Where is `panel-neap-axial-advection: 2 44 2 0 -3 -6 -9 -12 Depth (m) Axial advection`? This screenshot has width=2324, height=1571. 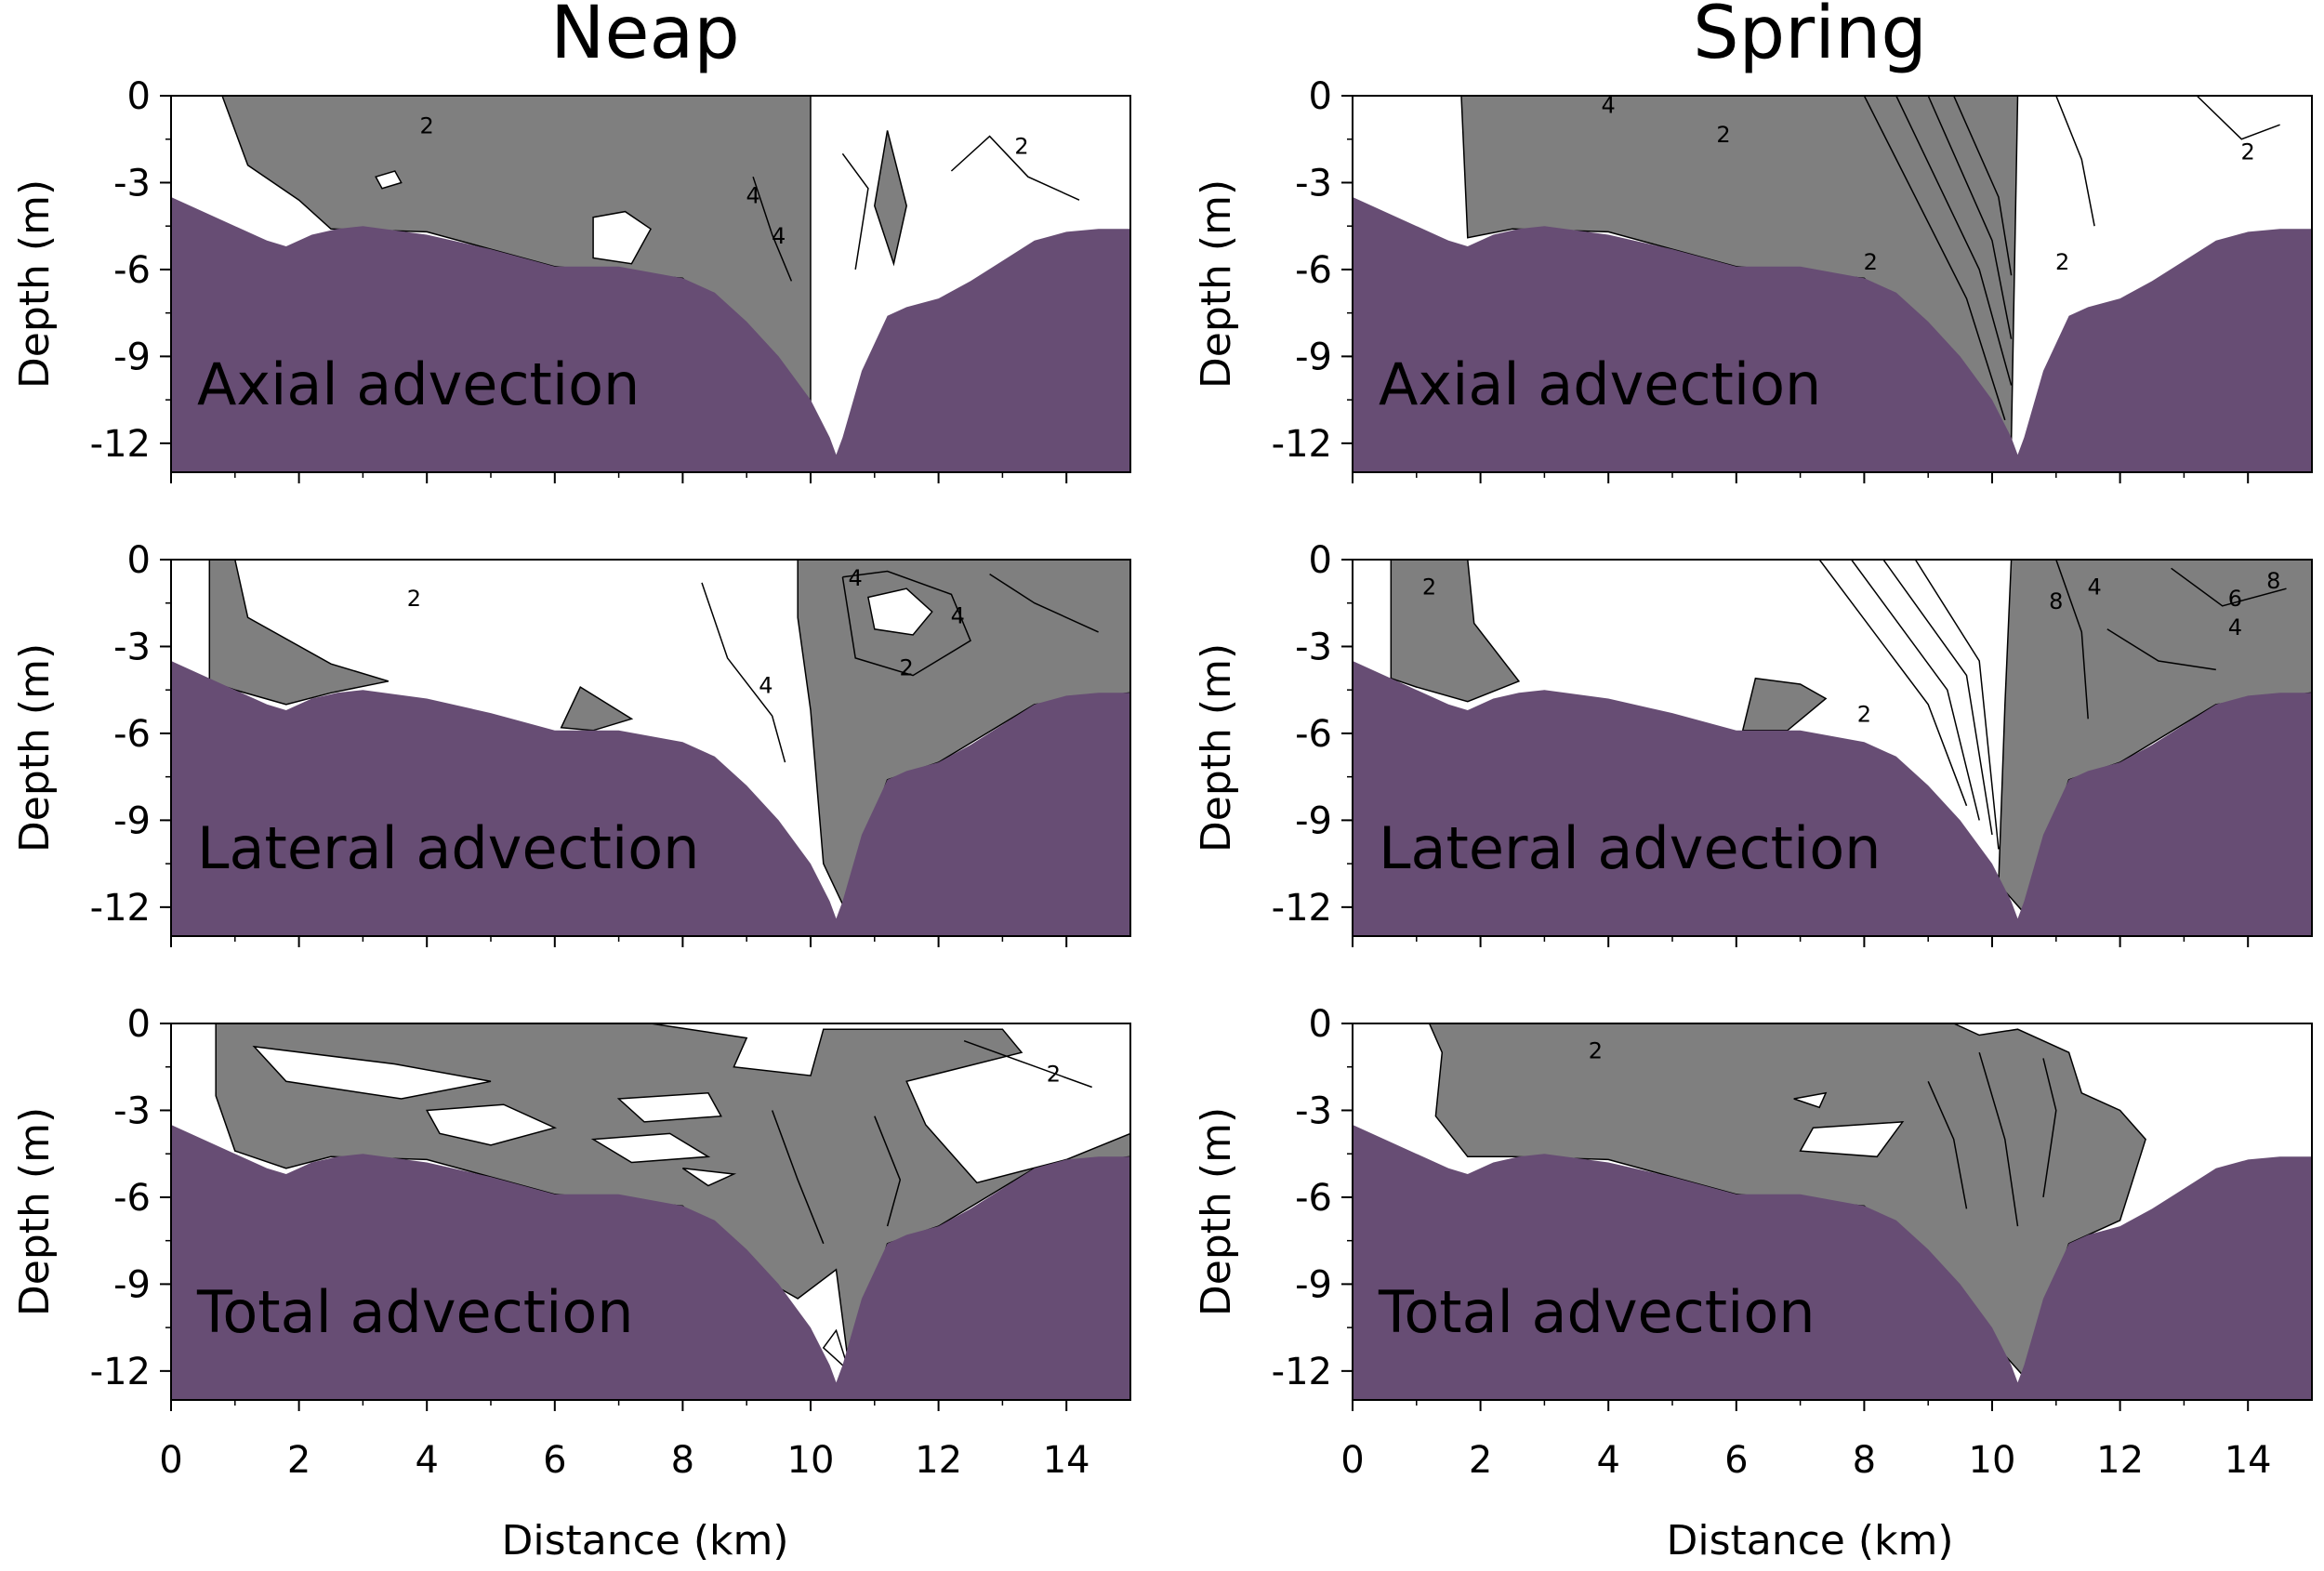 panel-neap-axial-advection: 2 44 2 0 -3 -6 -9 -12 Depth (m) Axial advection is located at coordinates (571, 279).